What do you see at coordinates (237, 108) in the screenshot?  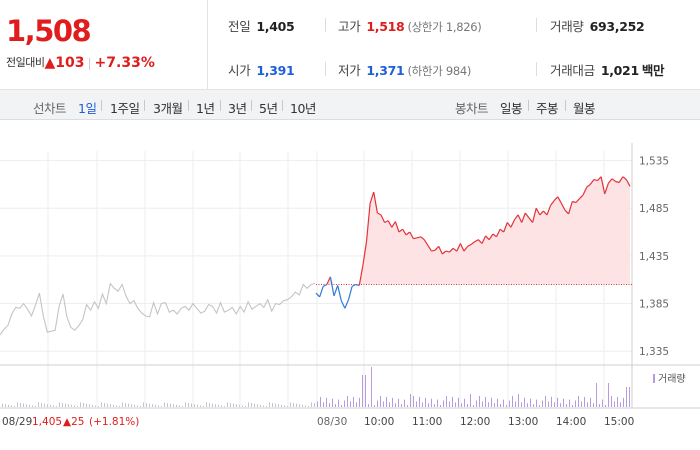 I see `tab-3years: 3년` at bounding box center [237, 108].